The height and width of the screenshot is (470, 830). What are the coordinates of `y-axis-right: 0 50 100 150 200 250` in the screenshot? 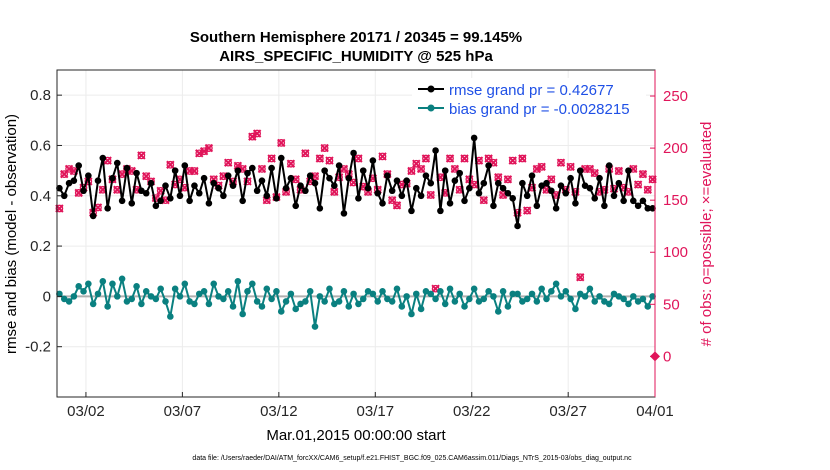 It's located at (669, 233).